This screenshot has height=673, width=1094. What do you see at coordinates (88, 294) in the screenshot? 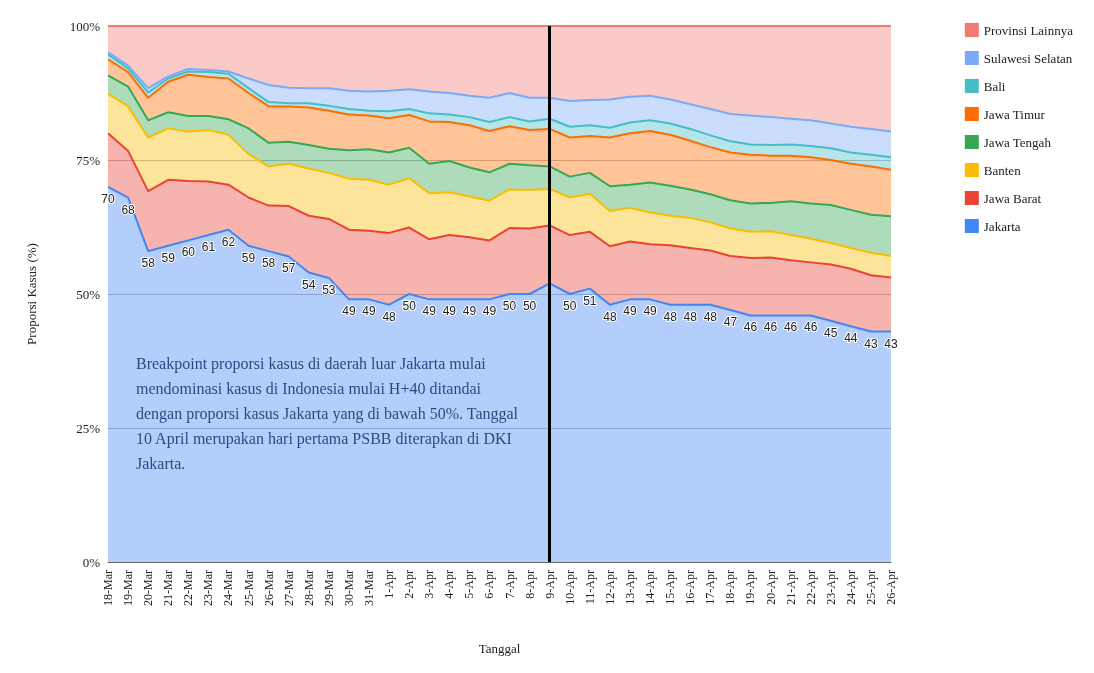
I see `y-tick-label: 50%` at bounding box center [88, 294].